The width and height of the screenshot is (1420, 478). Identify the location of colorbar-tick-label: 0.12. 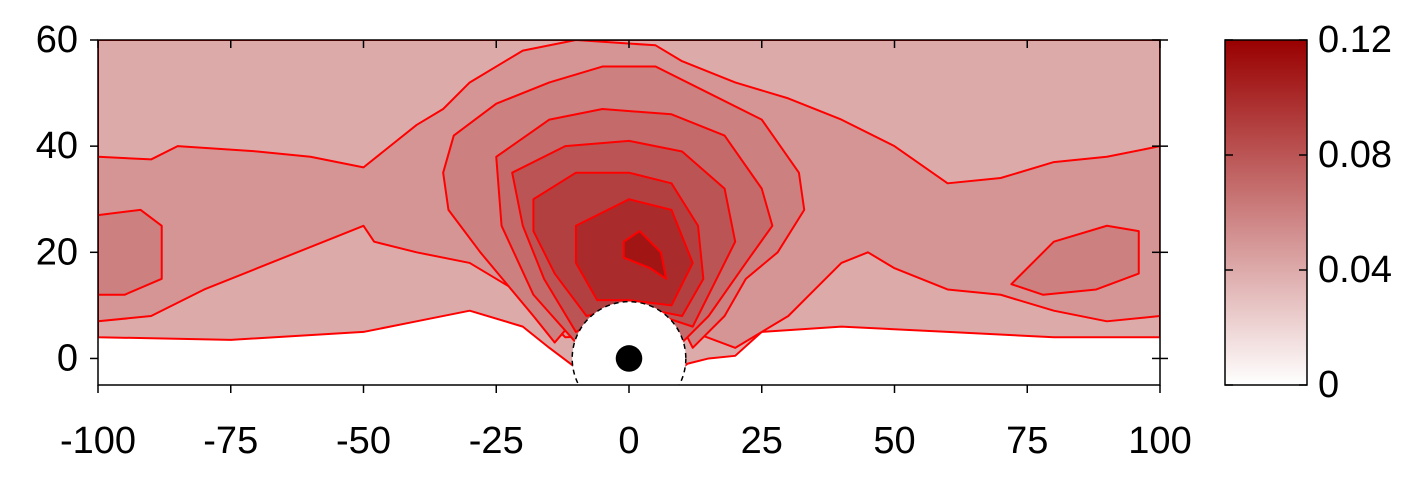
(1355, 40).